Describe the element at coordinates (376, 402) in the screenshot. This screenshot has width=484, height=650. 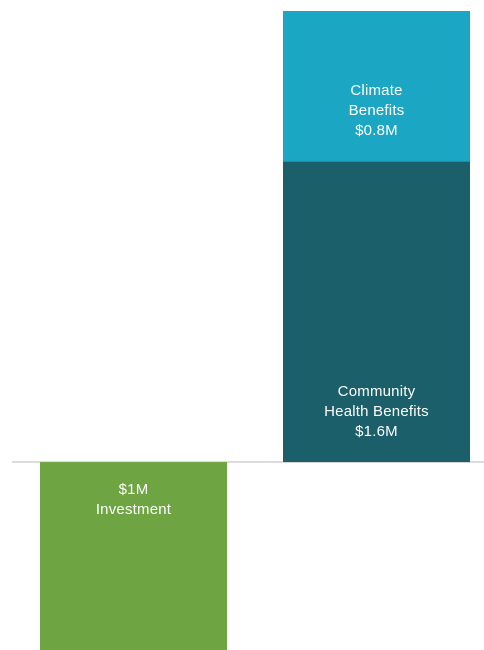
I see `series-name: Community Health Benefits` at that location.